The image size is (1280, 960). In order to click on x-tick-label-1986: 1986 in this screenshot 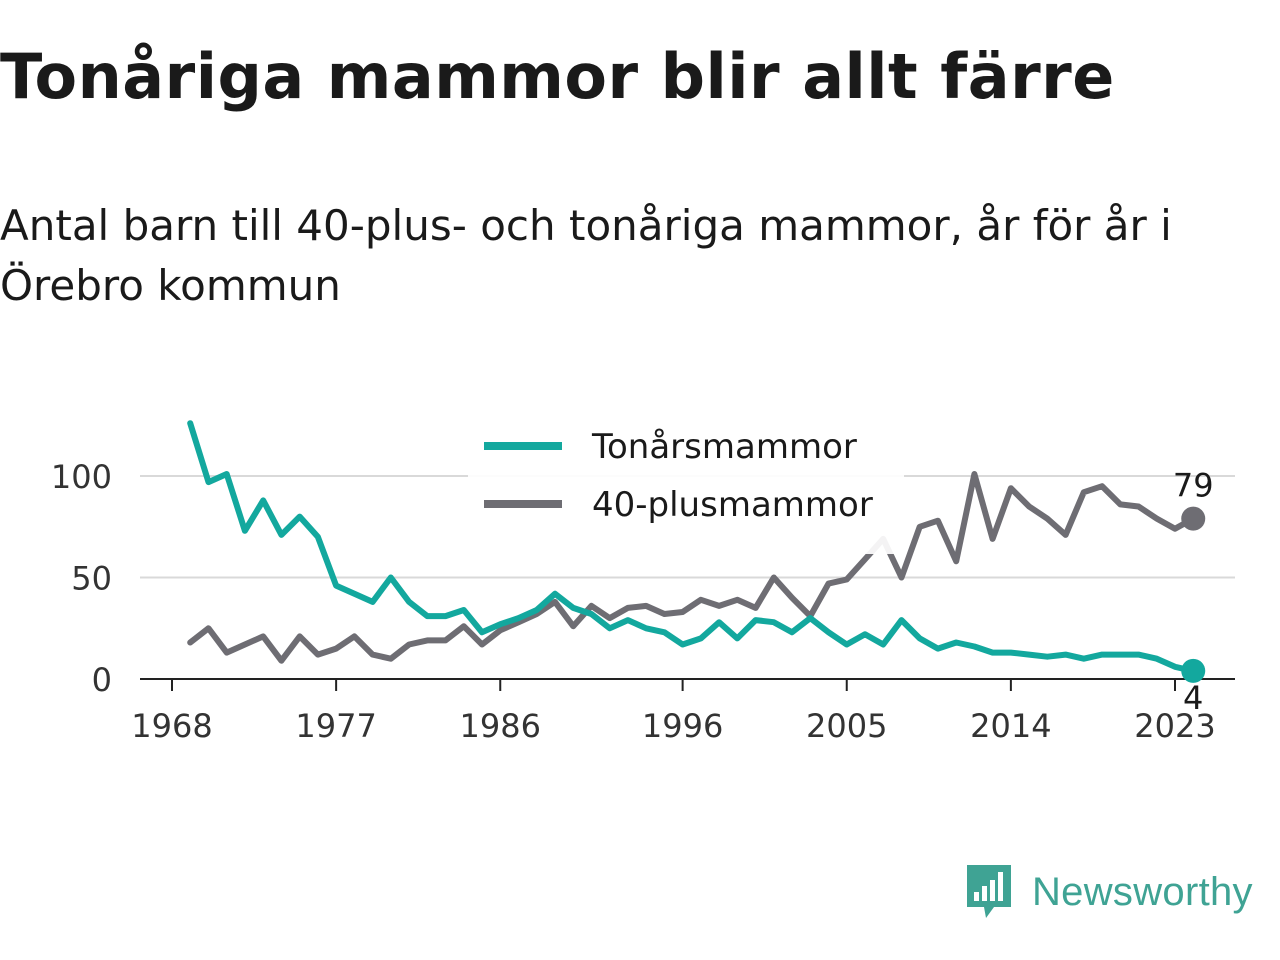, I will do `click(500, 726)`.